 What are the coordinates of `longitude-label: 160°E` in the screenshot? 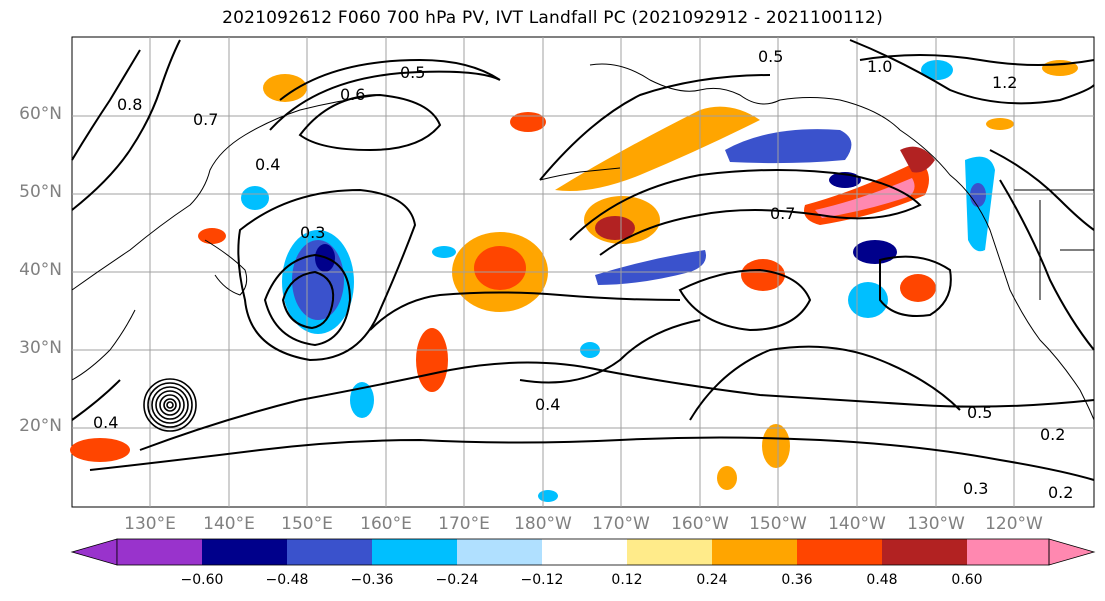 It's located at (386, 524).